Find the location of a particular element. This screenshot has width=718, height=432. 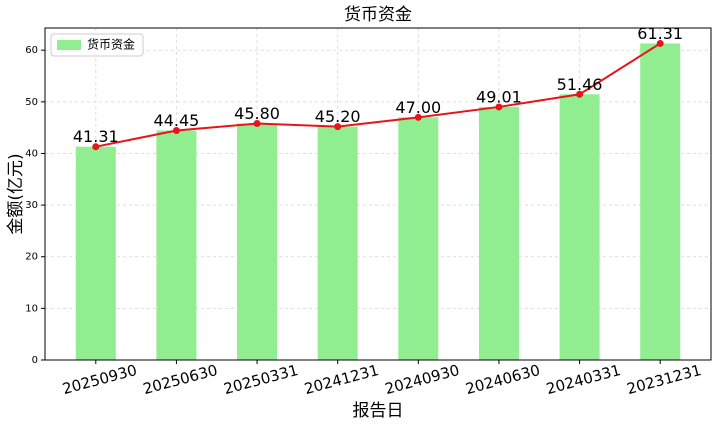

x-tick-label: 20240930 is located at coordinates (422, 379).